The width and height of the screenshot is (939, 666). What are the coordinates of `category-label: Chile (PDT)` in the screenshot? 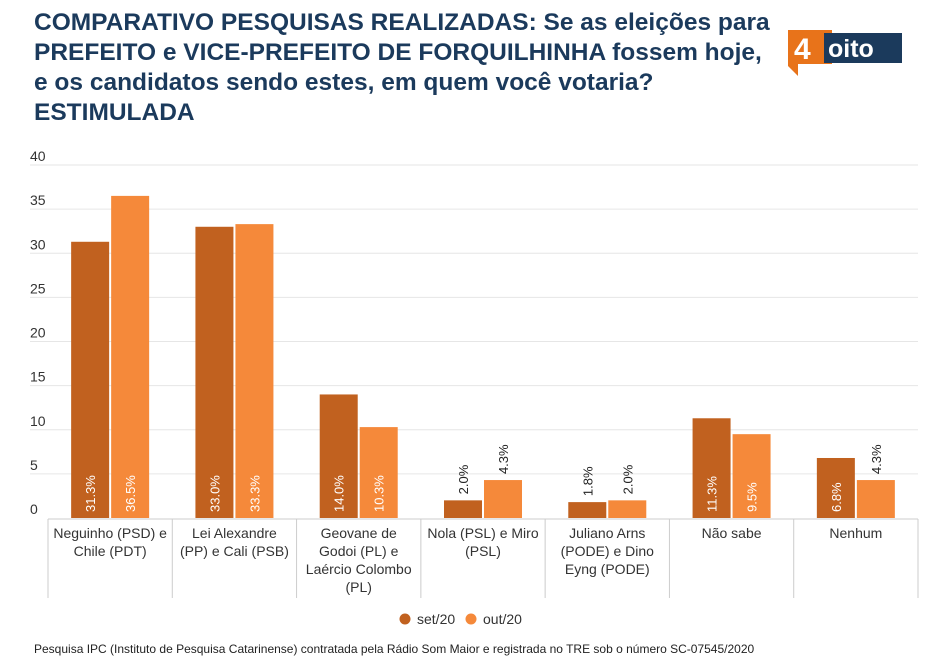 It's located at (110, 551).